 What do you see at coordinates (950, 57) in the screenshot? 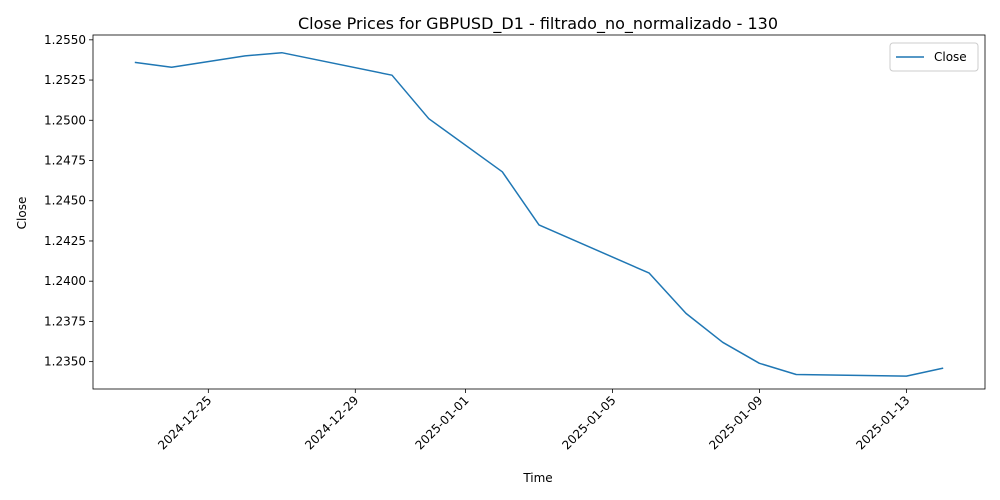
I see `legend-label: Close` at bounding box center [950, 57].